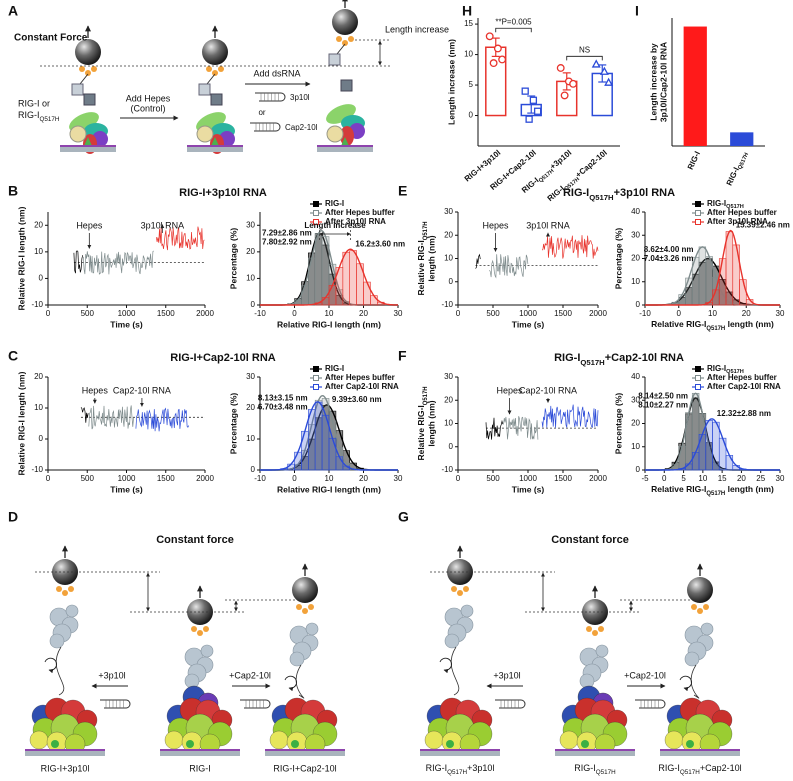  I want to click on fit-label: 8.62±4.00 nm, so click(669, 249).